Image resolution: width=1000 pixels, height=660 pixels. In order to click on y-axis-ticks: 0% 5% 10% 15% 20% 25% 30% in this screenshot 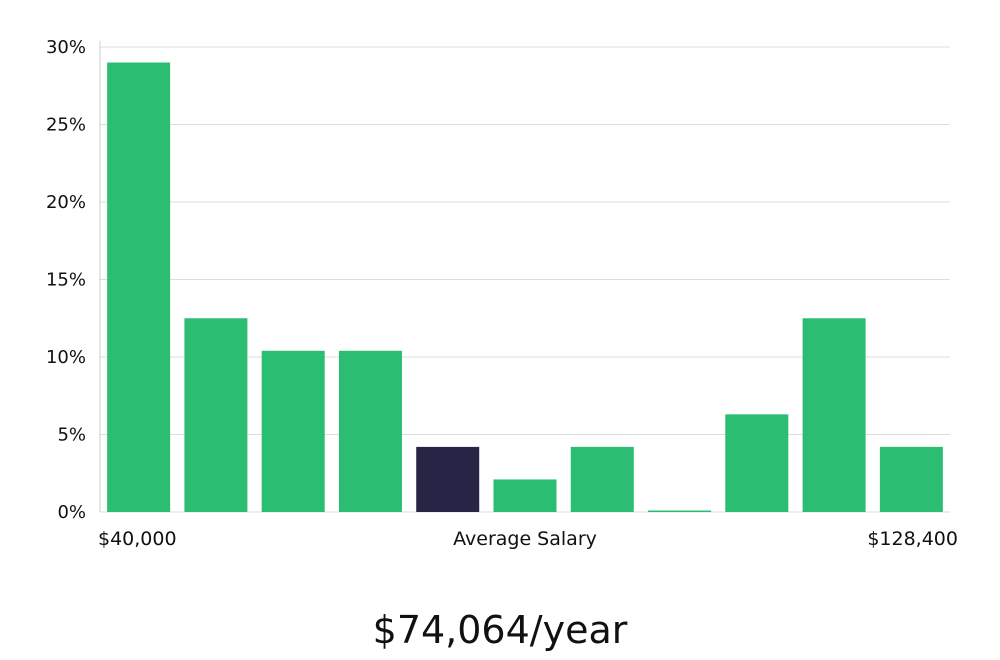, I will do `click(66, 280)`.